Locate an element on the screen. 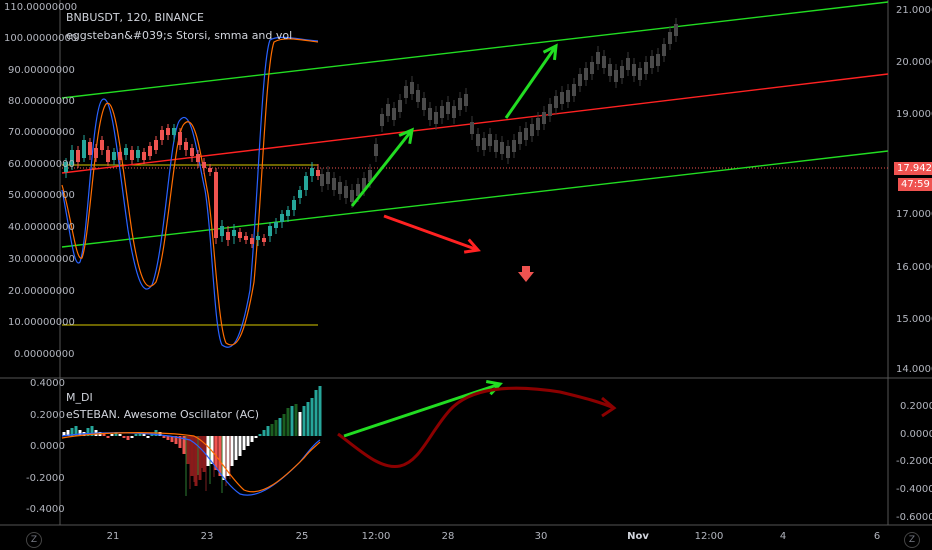  left-axis-label: 40.00000000 is located at coordinates (41, 227).